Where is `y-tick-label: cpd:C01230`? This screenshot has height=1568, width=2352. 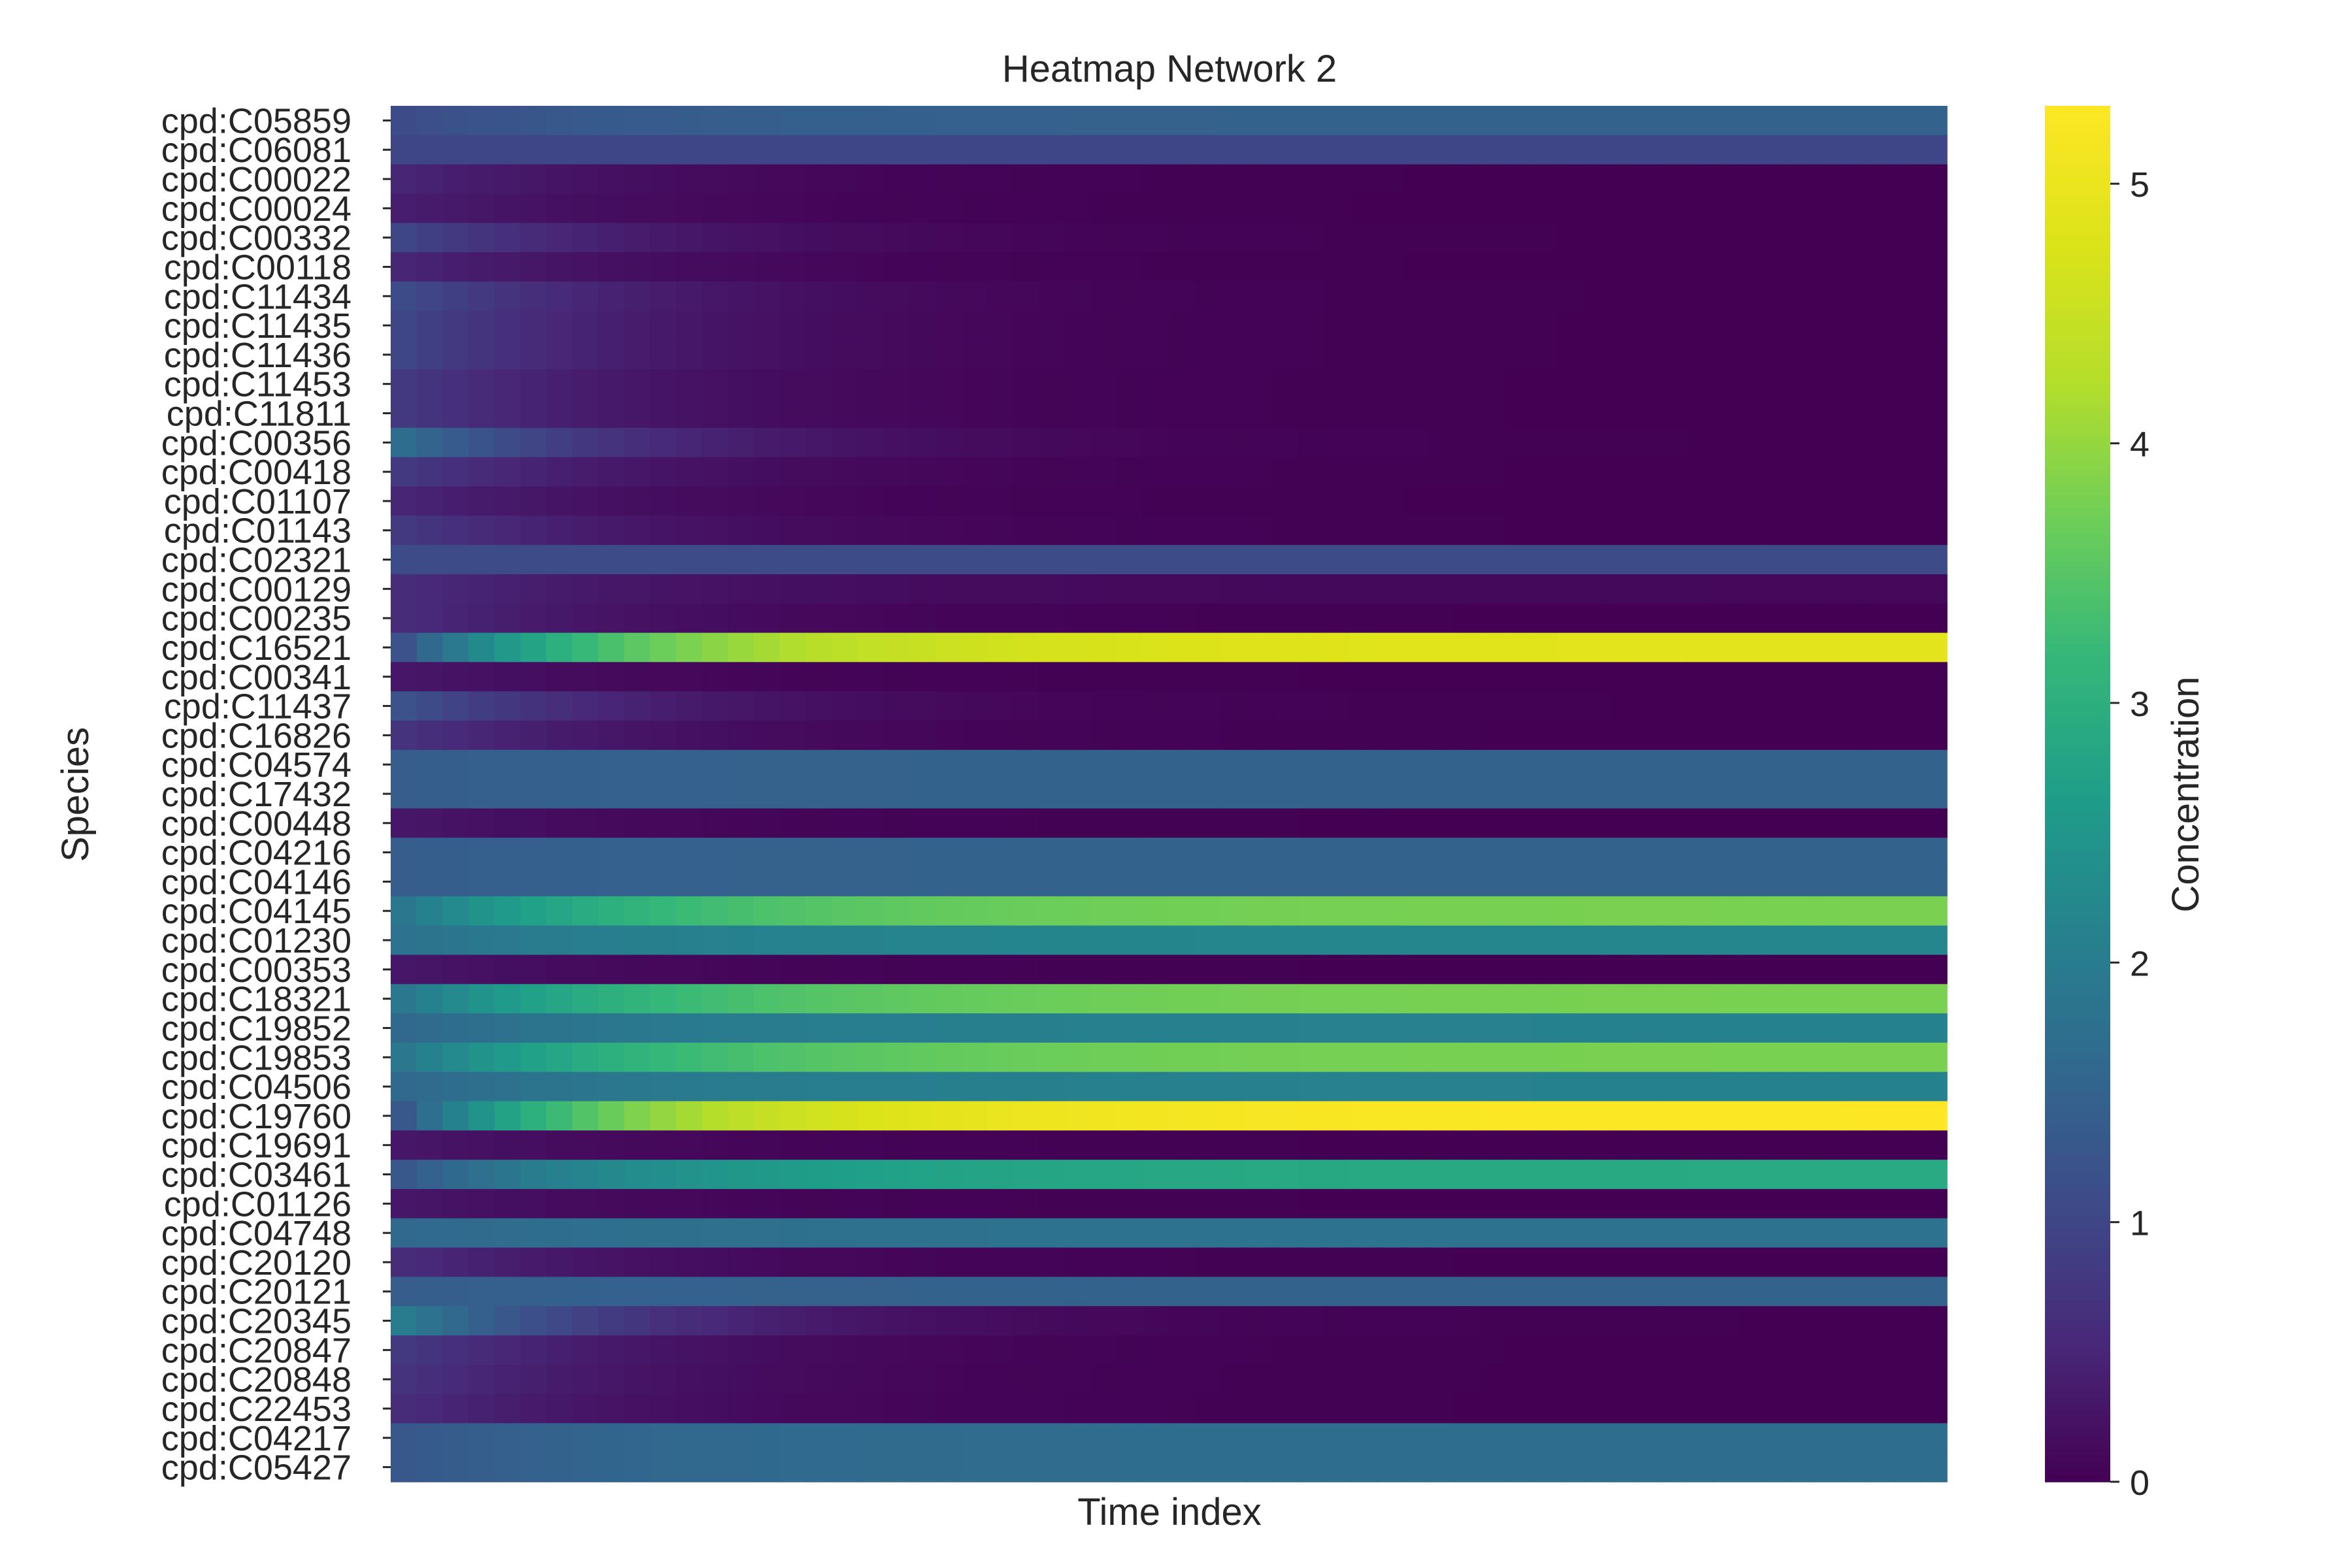
y-tick-label: cpd:C01230 is located at coordinates (256, 940).